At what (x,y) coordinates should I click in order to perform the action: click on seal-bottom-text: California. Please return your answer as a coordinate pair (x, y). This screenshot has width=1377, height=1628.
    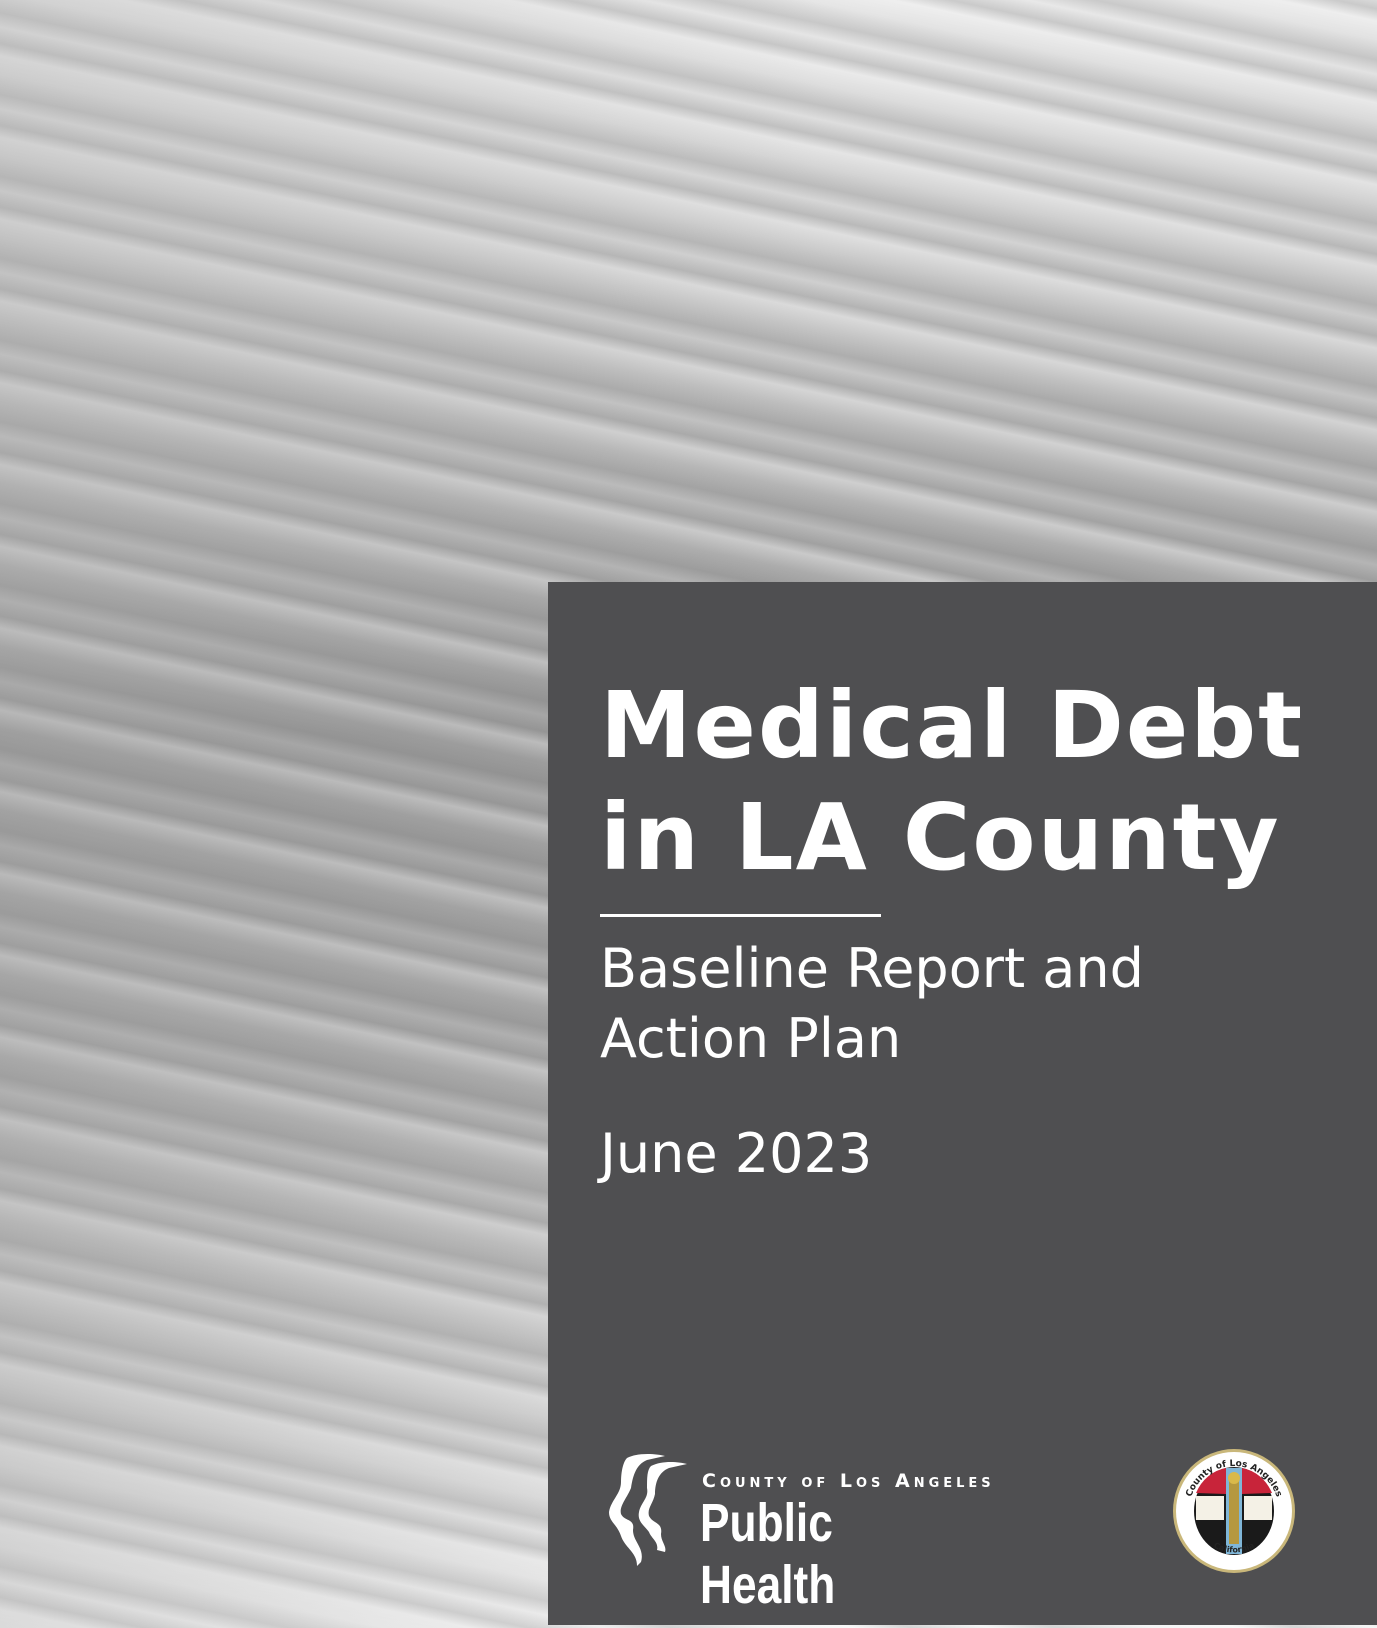
    Looking at the image, I should click on (1234, 1548).